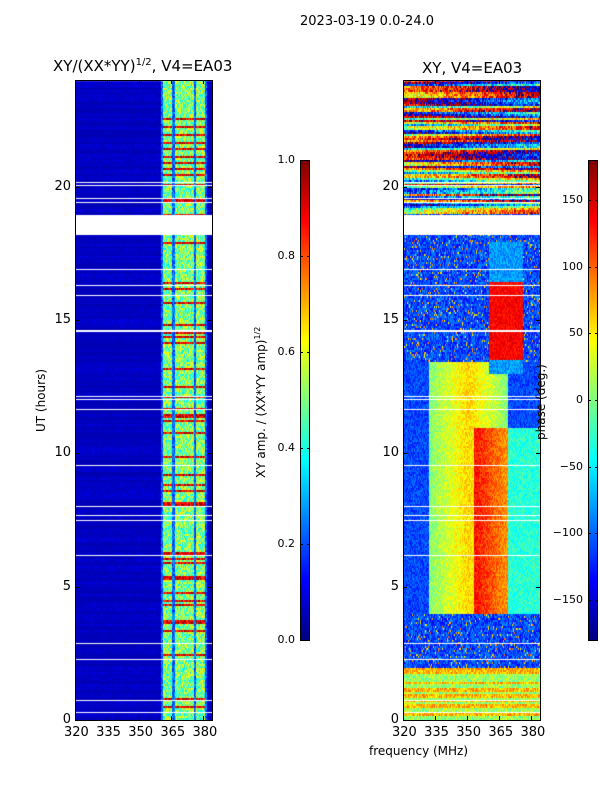 The width and height of the screenshot is (600, 800). I want to click on amp-cb-label-main: XY amp. / (XX*YY amp), so click(261, 408).